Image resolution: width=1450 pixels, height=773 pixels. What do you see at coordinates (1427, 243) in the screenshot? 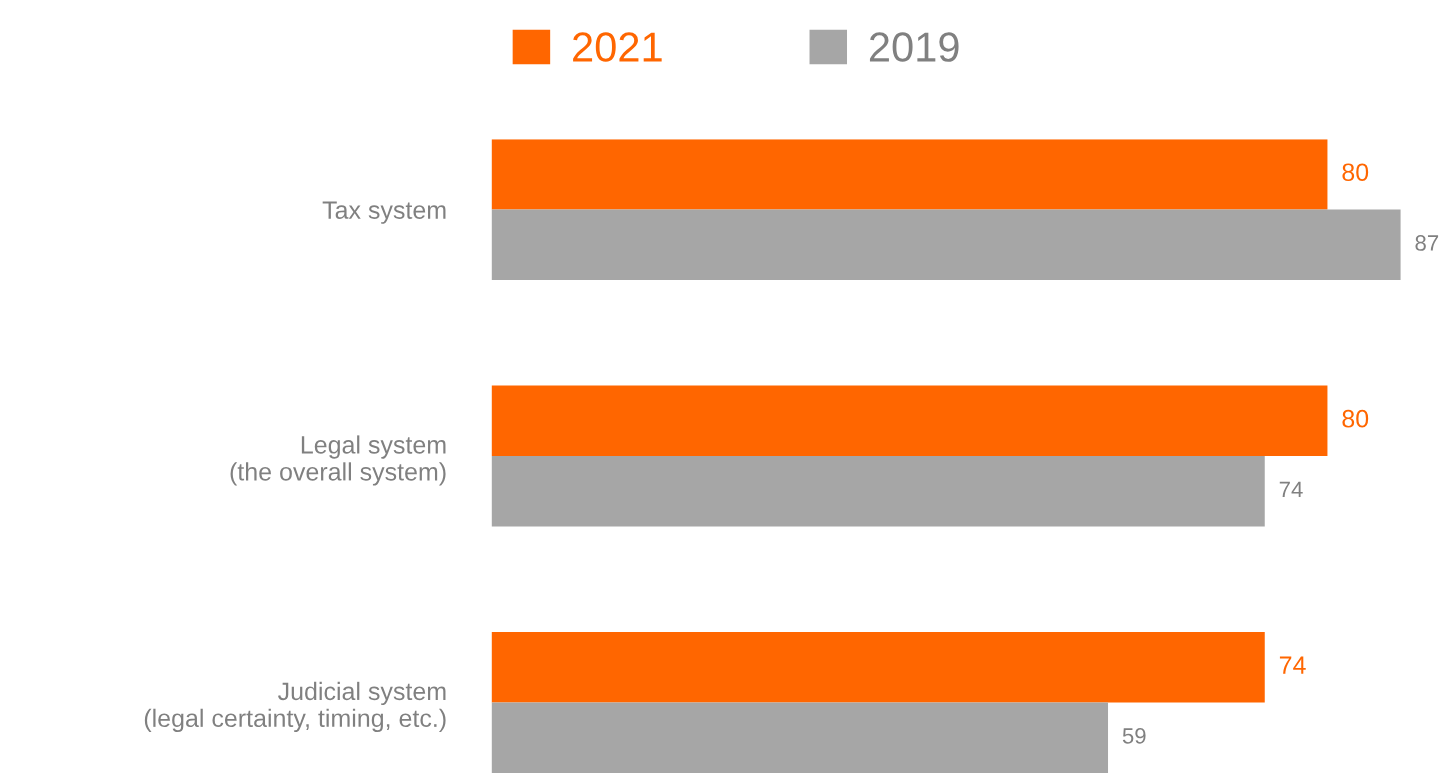
I see `data-label: 87` at bounding box center [1427, 243].